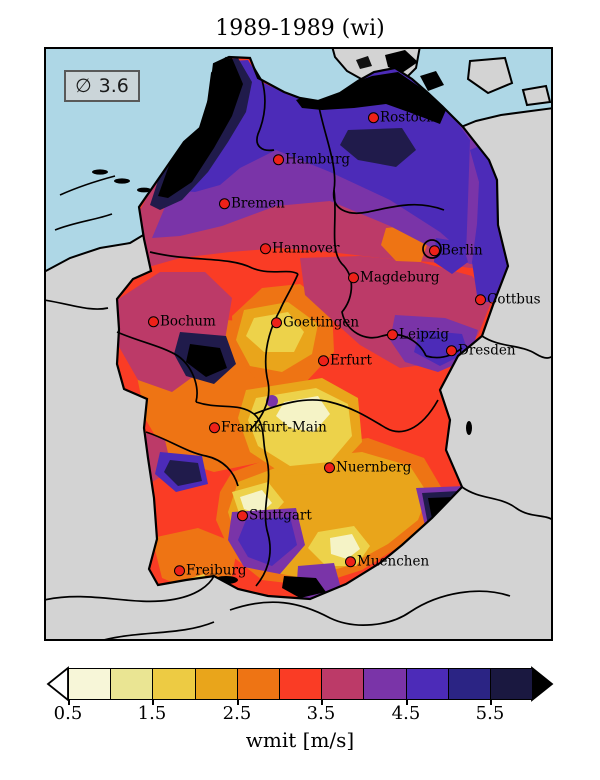  Describe the element at coordinates (424, 334) in the screenshot. I see `city-label: Leipzig` at that location.